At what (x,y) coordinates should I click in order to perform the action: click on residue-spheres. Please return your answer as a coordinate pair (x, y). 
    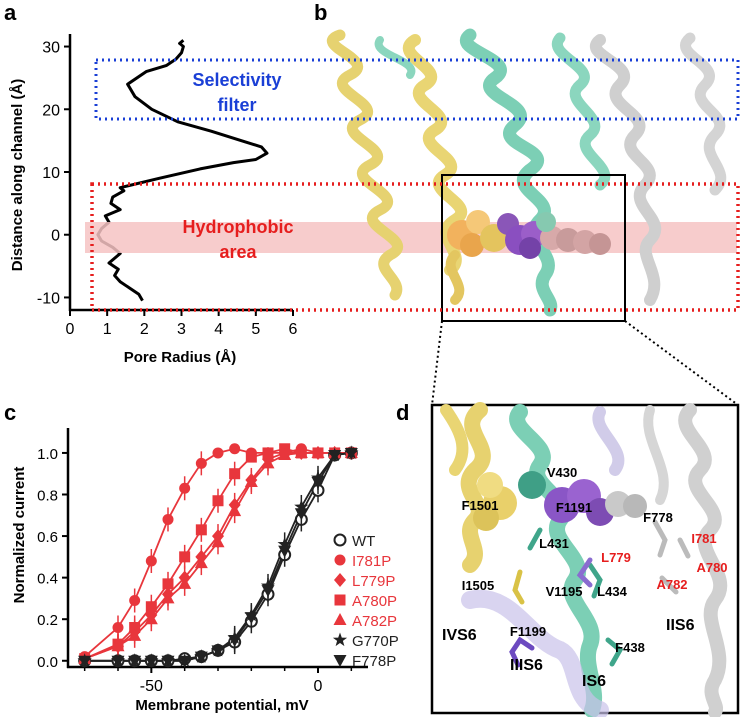
    Looking at the image, I should click on (529, 234).